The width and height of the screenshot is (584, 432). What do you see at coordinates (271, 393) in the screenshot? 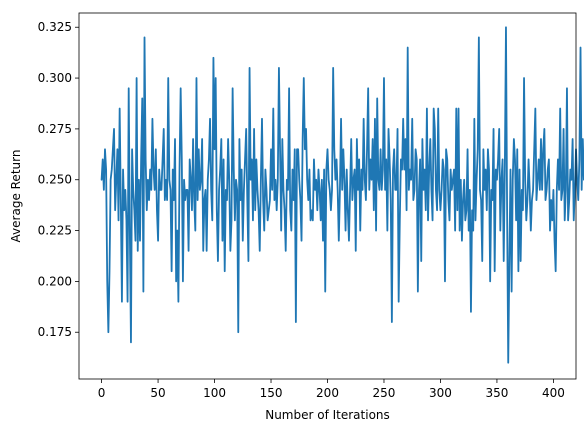
I see `x-tick-label: 150` at bounding box center [271, 393].